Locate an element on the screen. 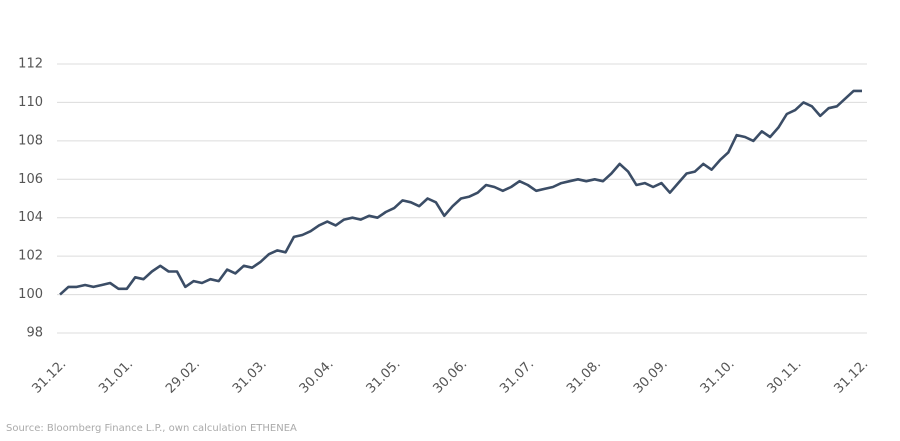 The image size is (900, 441). x-tick-label: 30.06. is located at coordinates (450, 377).